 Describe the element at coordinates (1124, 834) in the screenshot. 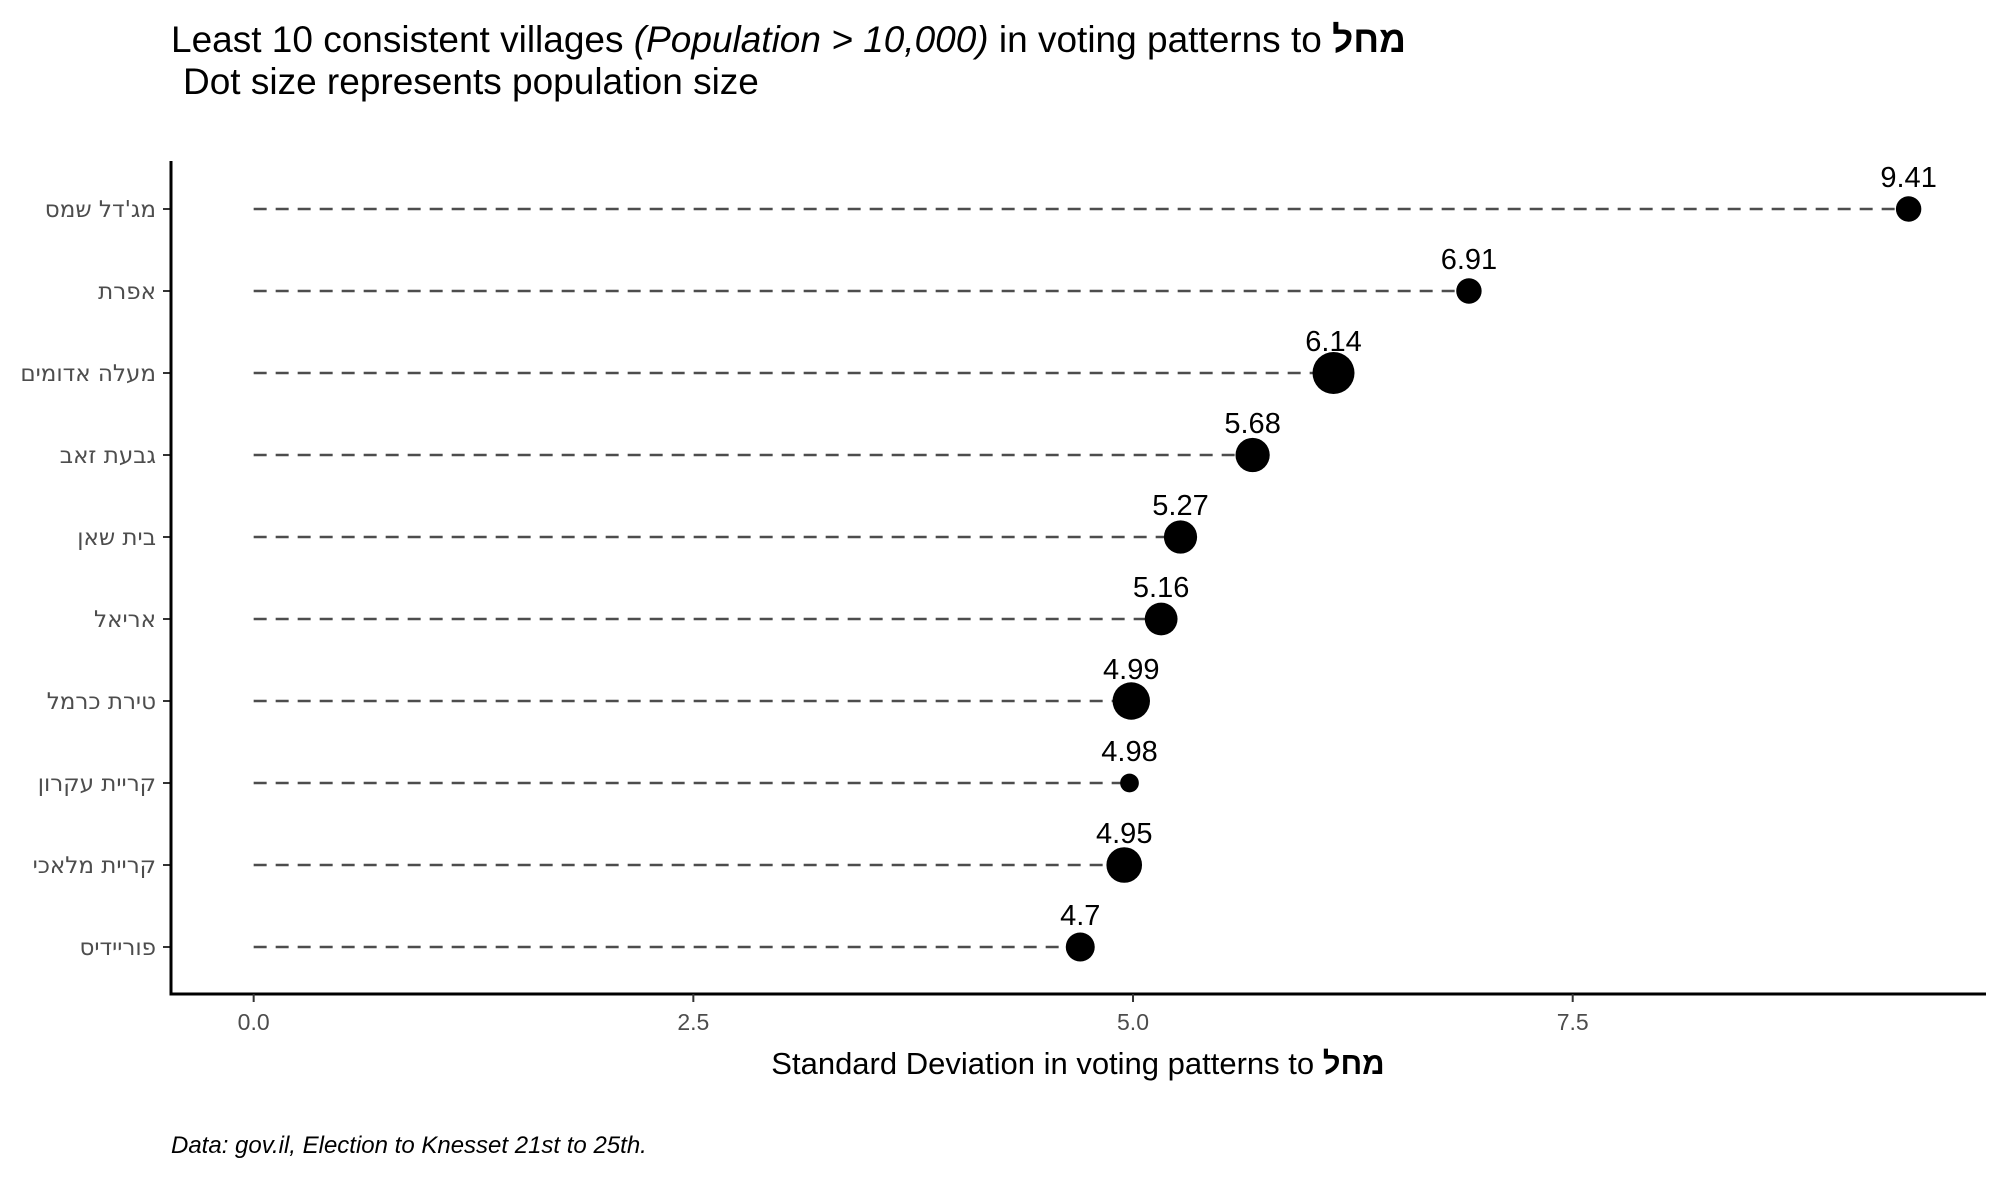

I see `data-label: 4.95` at that location.